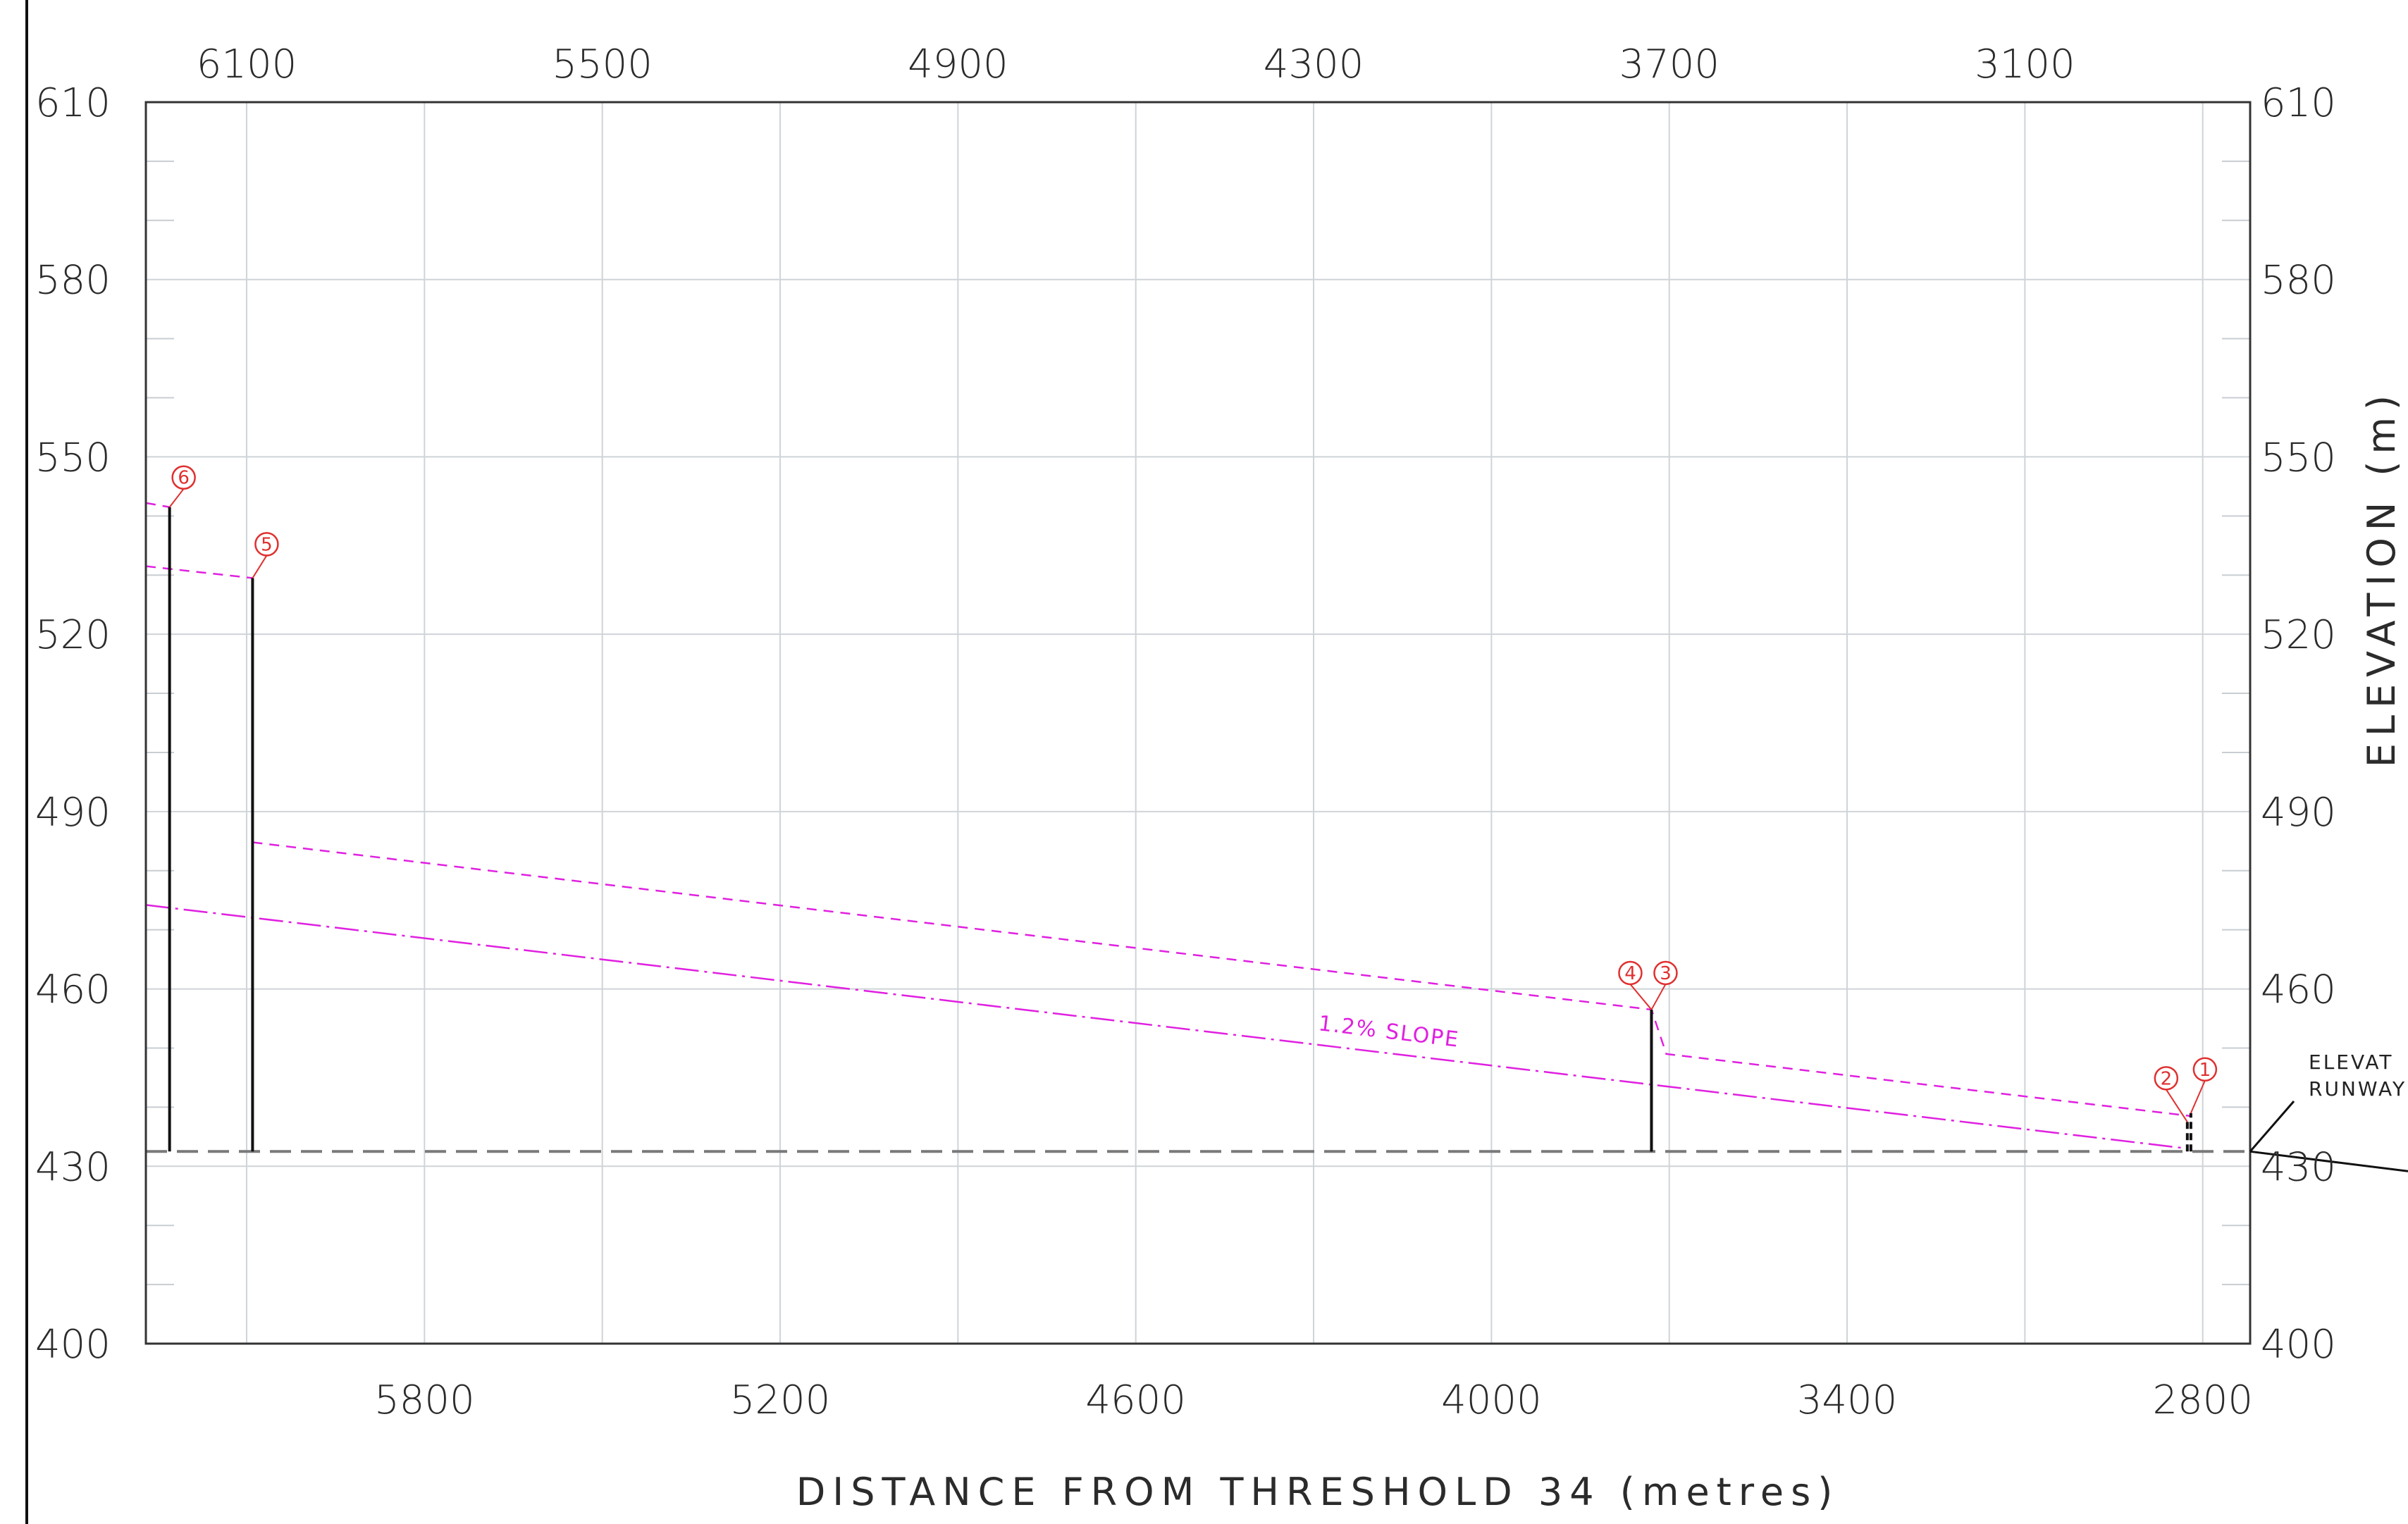 The image size is (2408, 1524). What do you see at coordinates (2298, 458) in the screenshot?
I see `y-tick-label-right: 550` at bounding box center [2298, 458].